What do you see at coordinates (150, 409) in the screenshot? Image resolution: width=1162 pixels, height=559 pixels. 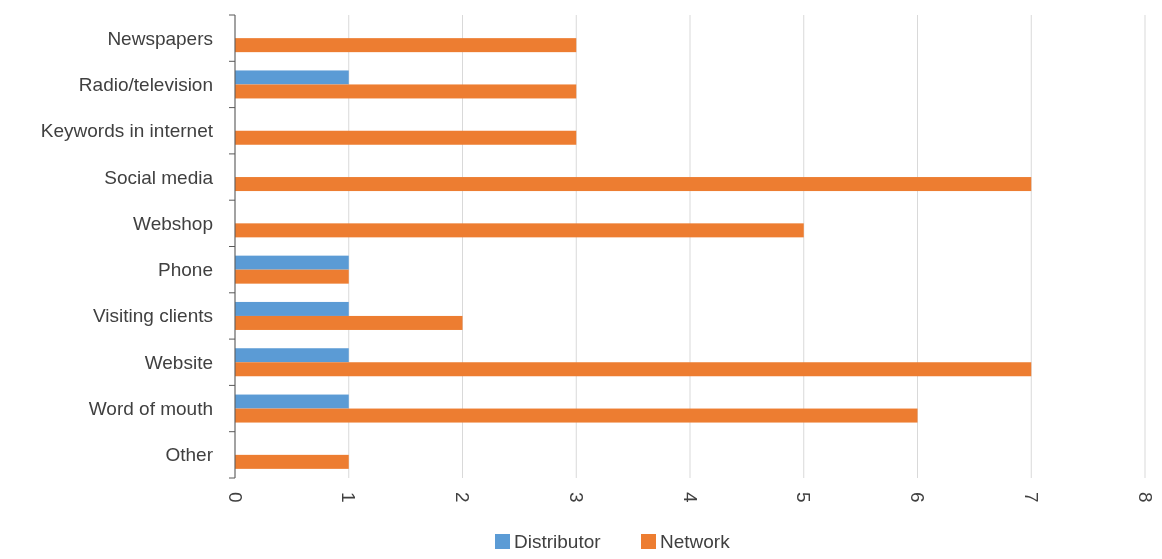 I see `y-tick-label: Word of mouth` at bounding box center [150, 409].